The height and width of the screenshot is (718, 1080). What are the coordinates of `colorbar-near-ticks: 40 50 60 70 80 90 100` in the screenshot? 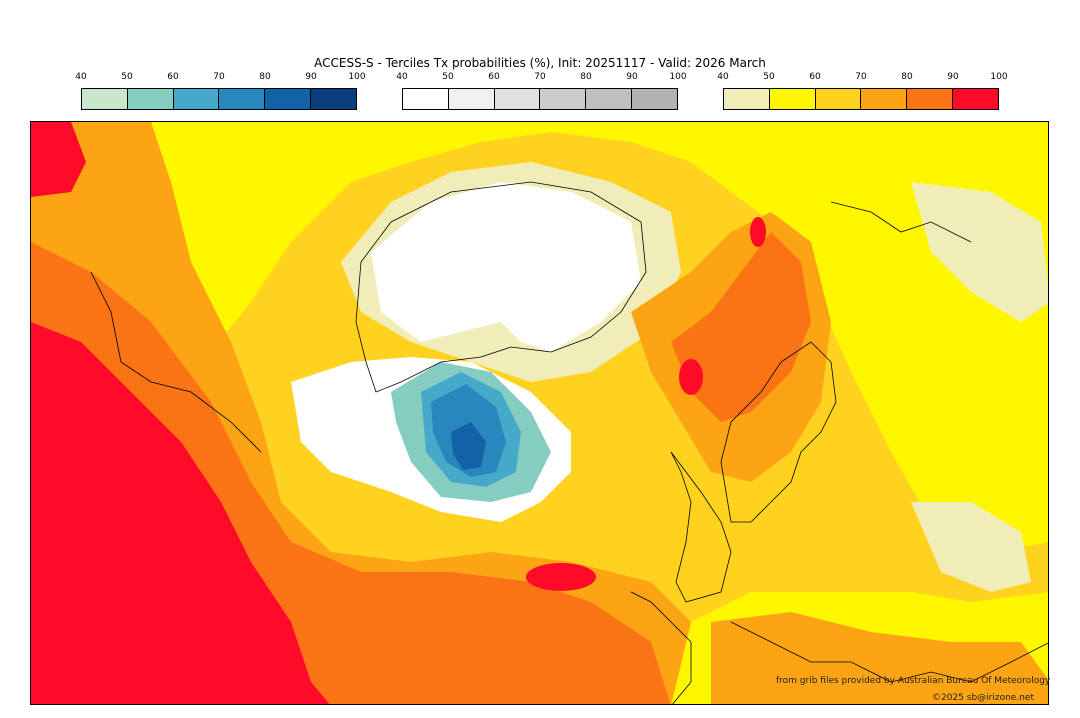 It's located at (541, 78).